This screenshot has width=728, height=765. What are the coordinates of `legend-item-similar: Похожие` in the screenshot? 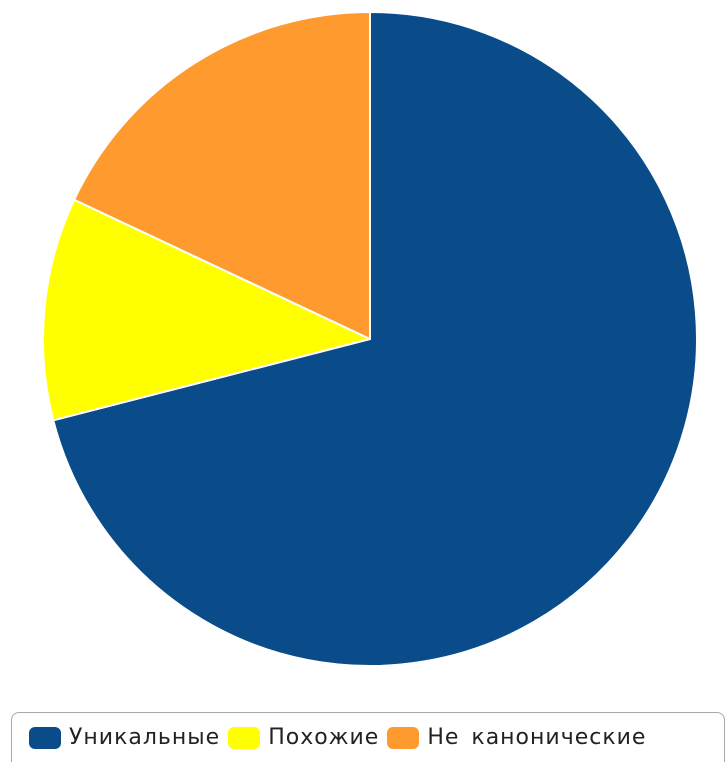 It's located at (303, 737).